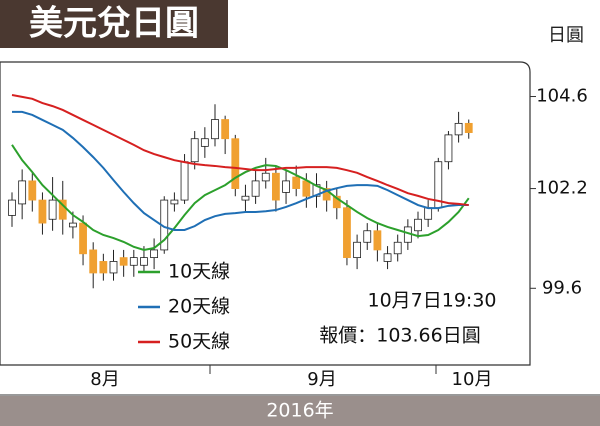  I want to click on chart-title: 美元兌日圓, so click(114, 24).